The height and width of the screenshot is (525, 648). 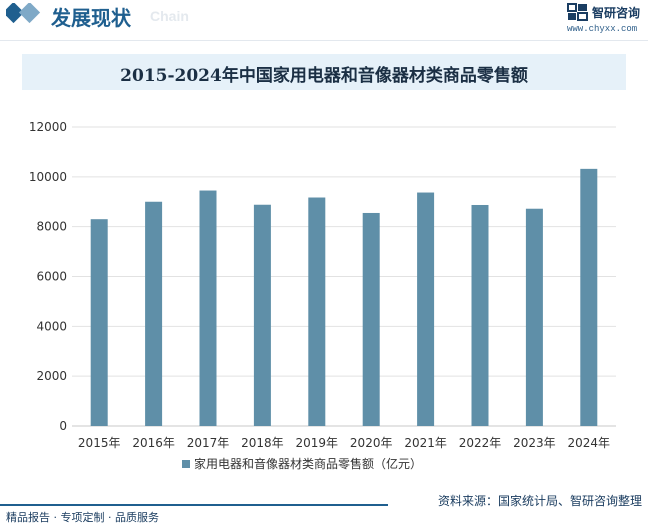 I want to click on section-title: 发展现状, so click(x=91, y=18).